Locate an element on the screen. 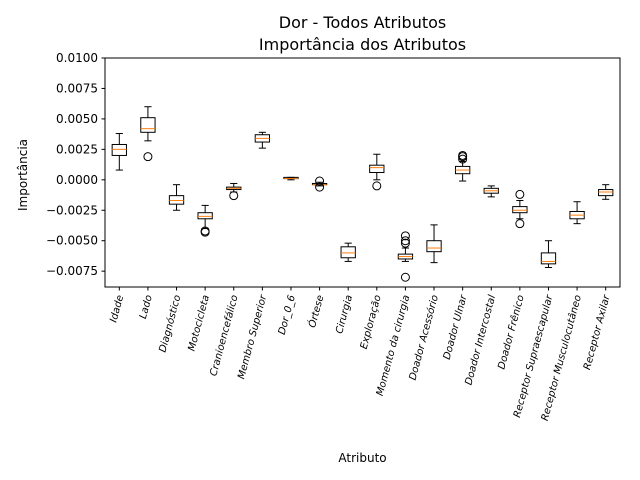 The image size is (640, 480). x-tick-label: Receptor Axilar is located at coordinates (597, 332).